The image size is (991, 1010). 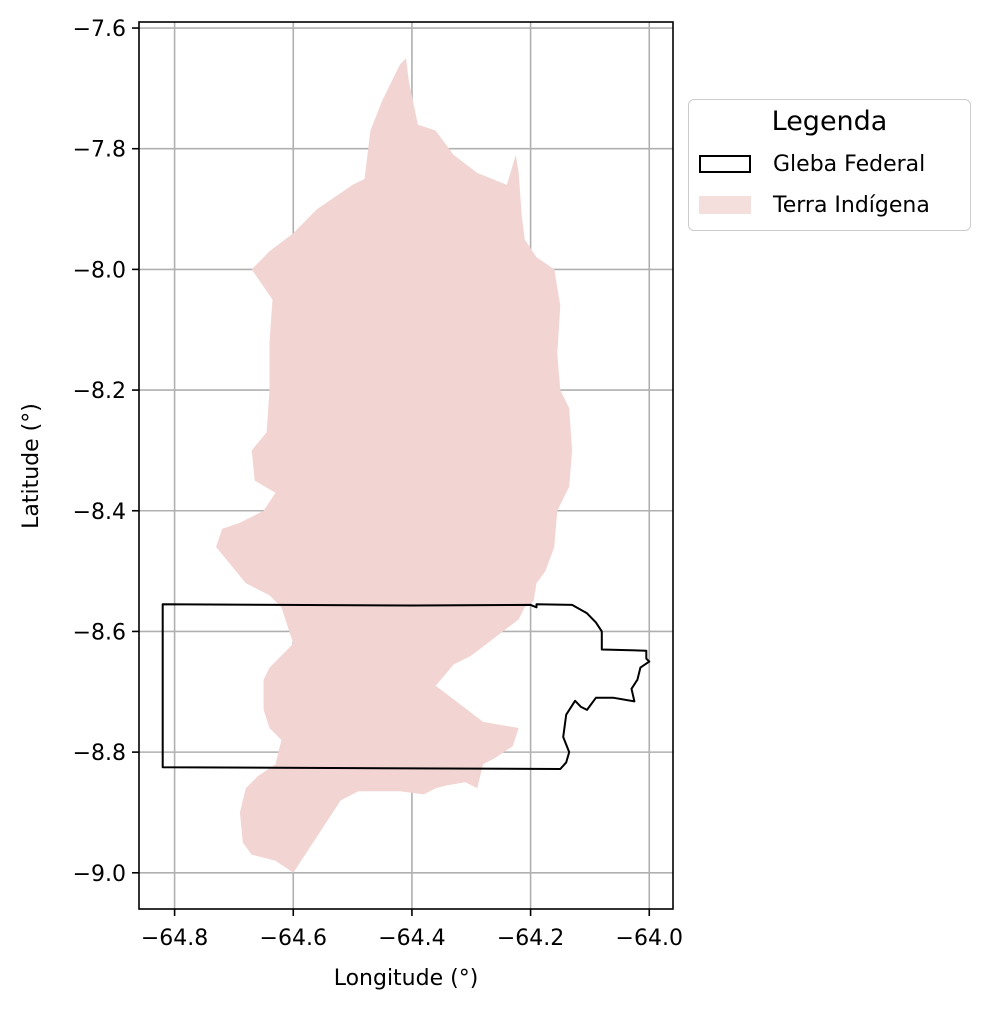 I want to click on y-tick-label: −8.0, so click(x=99, y=270).